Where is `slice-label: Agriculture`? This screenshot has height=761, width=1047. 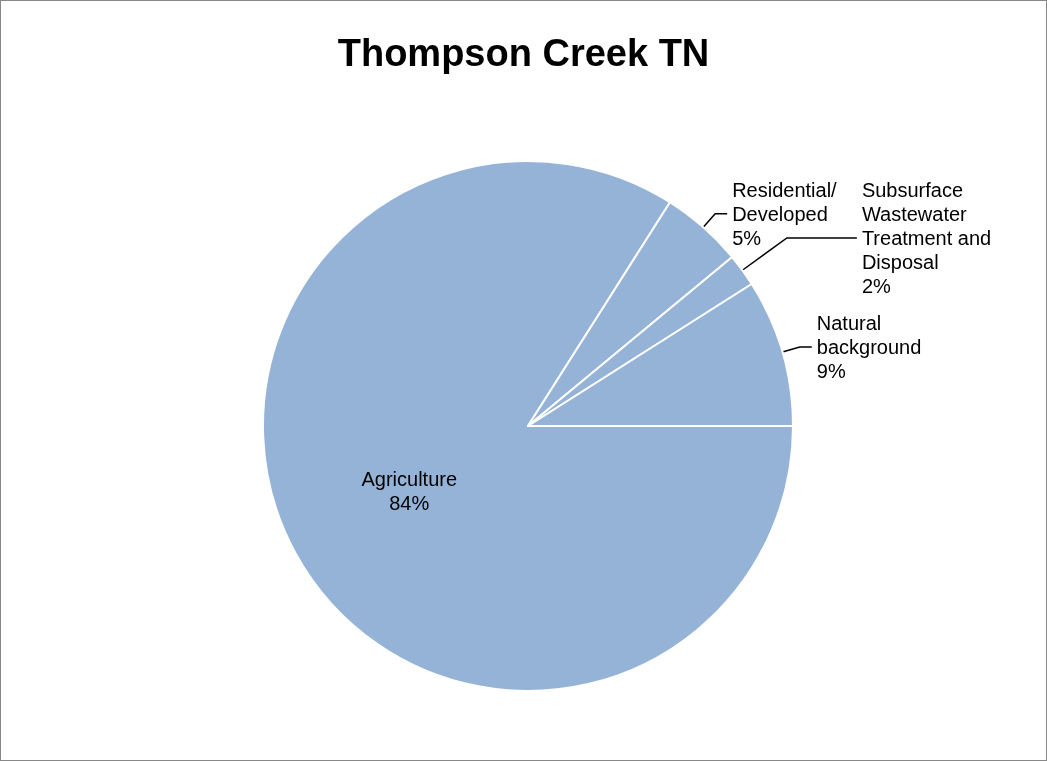
slice-label: Agriculture is located at coordinates (409, 479).